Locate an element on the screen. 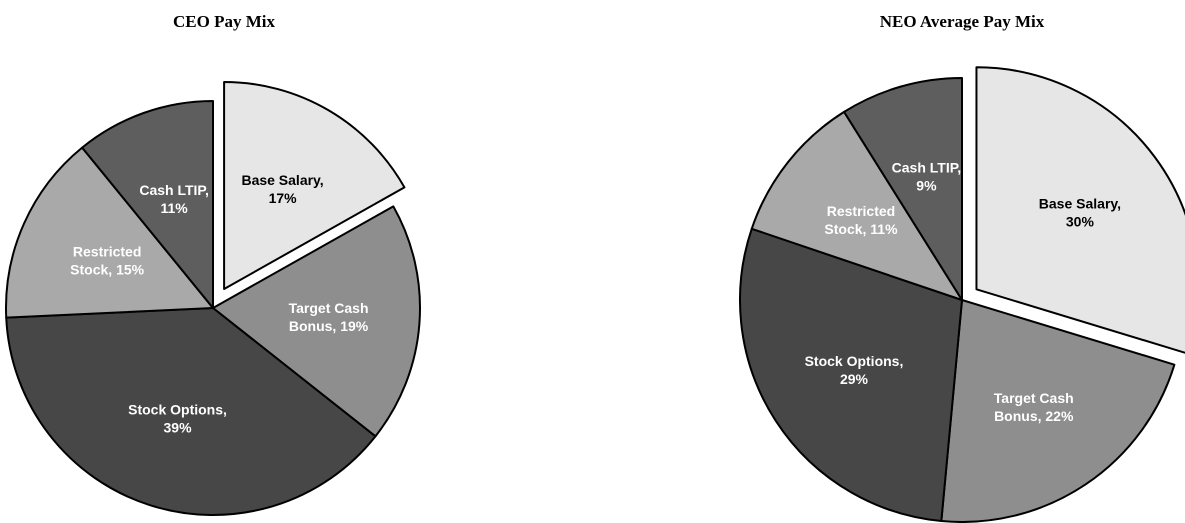 The image size is (1185, 523). ceo-label-cash-ltip: Cash LTIP, 11% is located at coordinates (174, 199).